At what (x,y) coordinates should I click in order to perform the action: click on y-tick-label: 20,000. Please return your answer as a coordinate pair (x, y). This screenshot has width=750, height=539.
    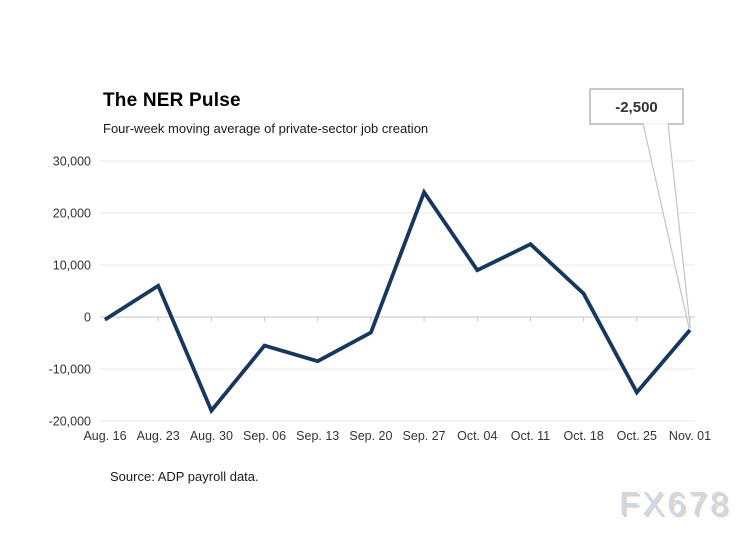
    Looking at the image, I should click on (72, 214).